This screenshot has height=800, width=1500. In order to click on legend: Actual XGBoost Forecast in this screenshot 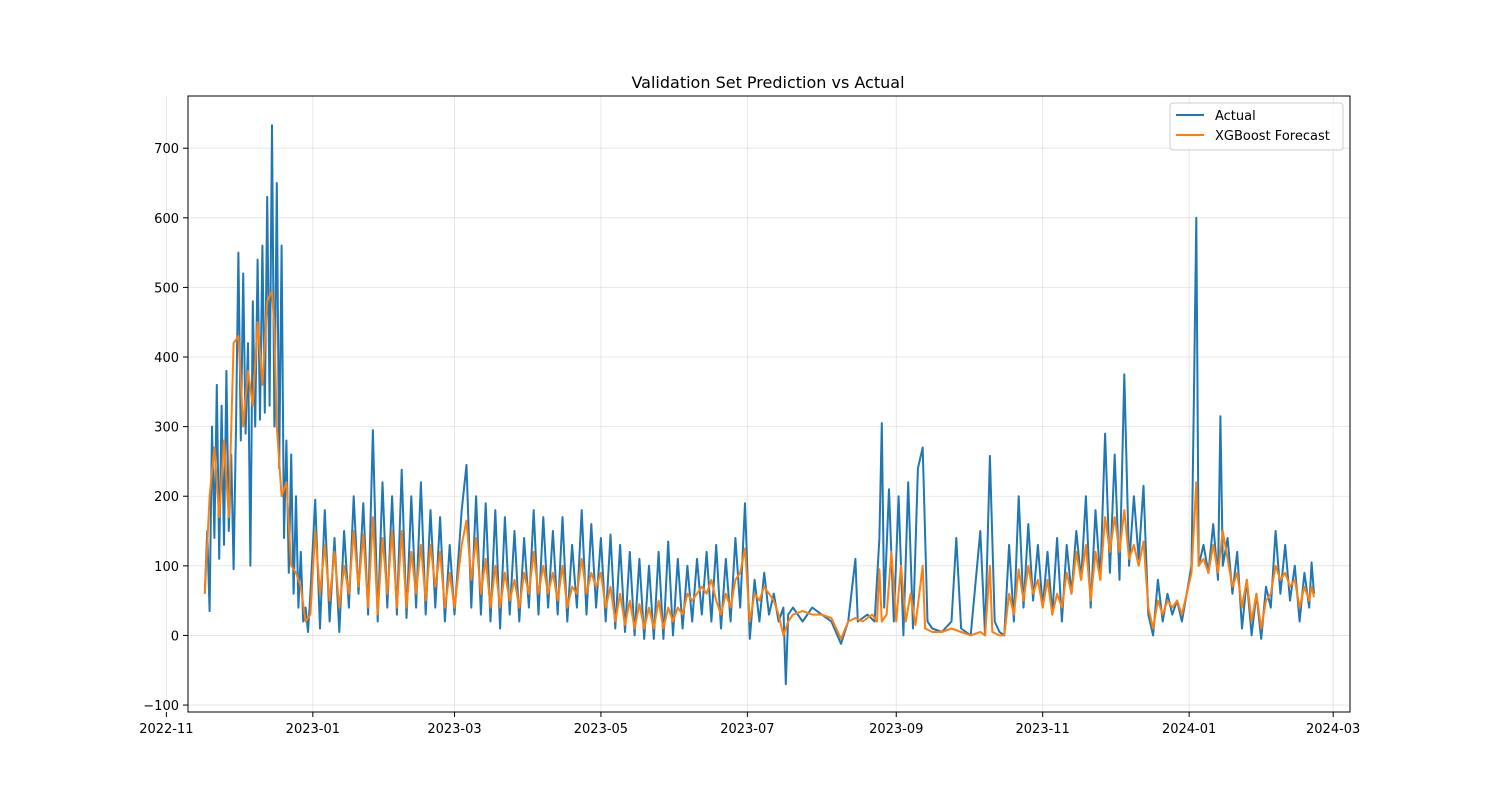, I will do `click(1256, 126)`.